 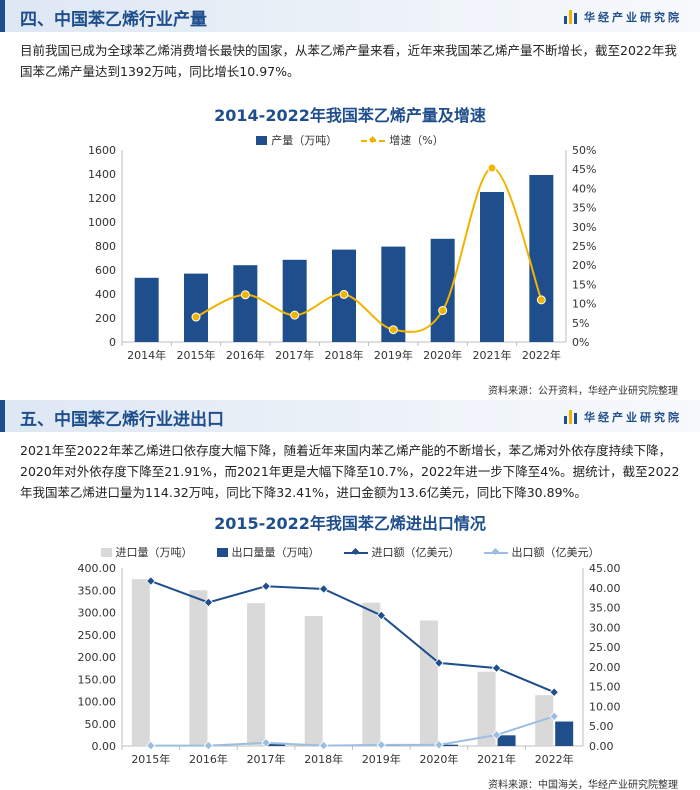 I want to click on y-tick-label-right: 25%, so click(x=584, y=246).